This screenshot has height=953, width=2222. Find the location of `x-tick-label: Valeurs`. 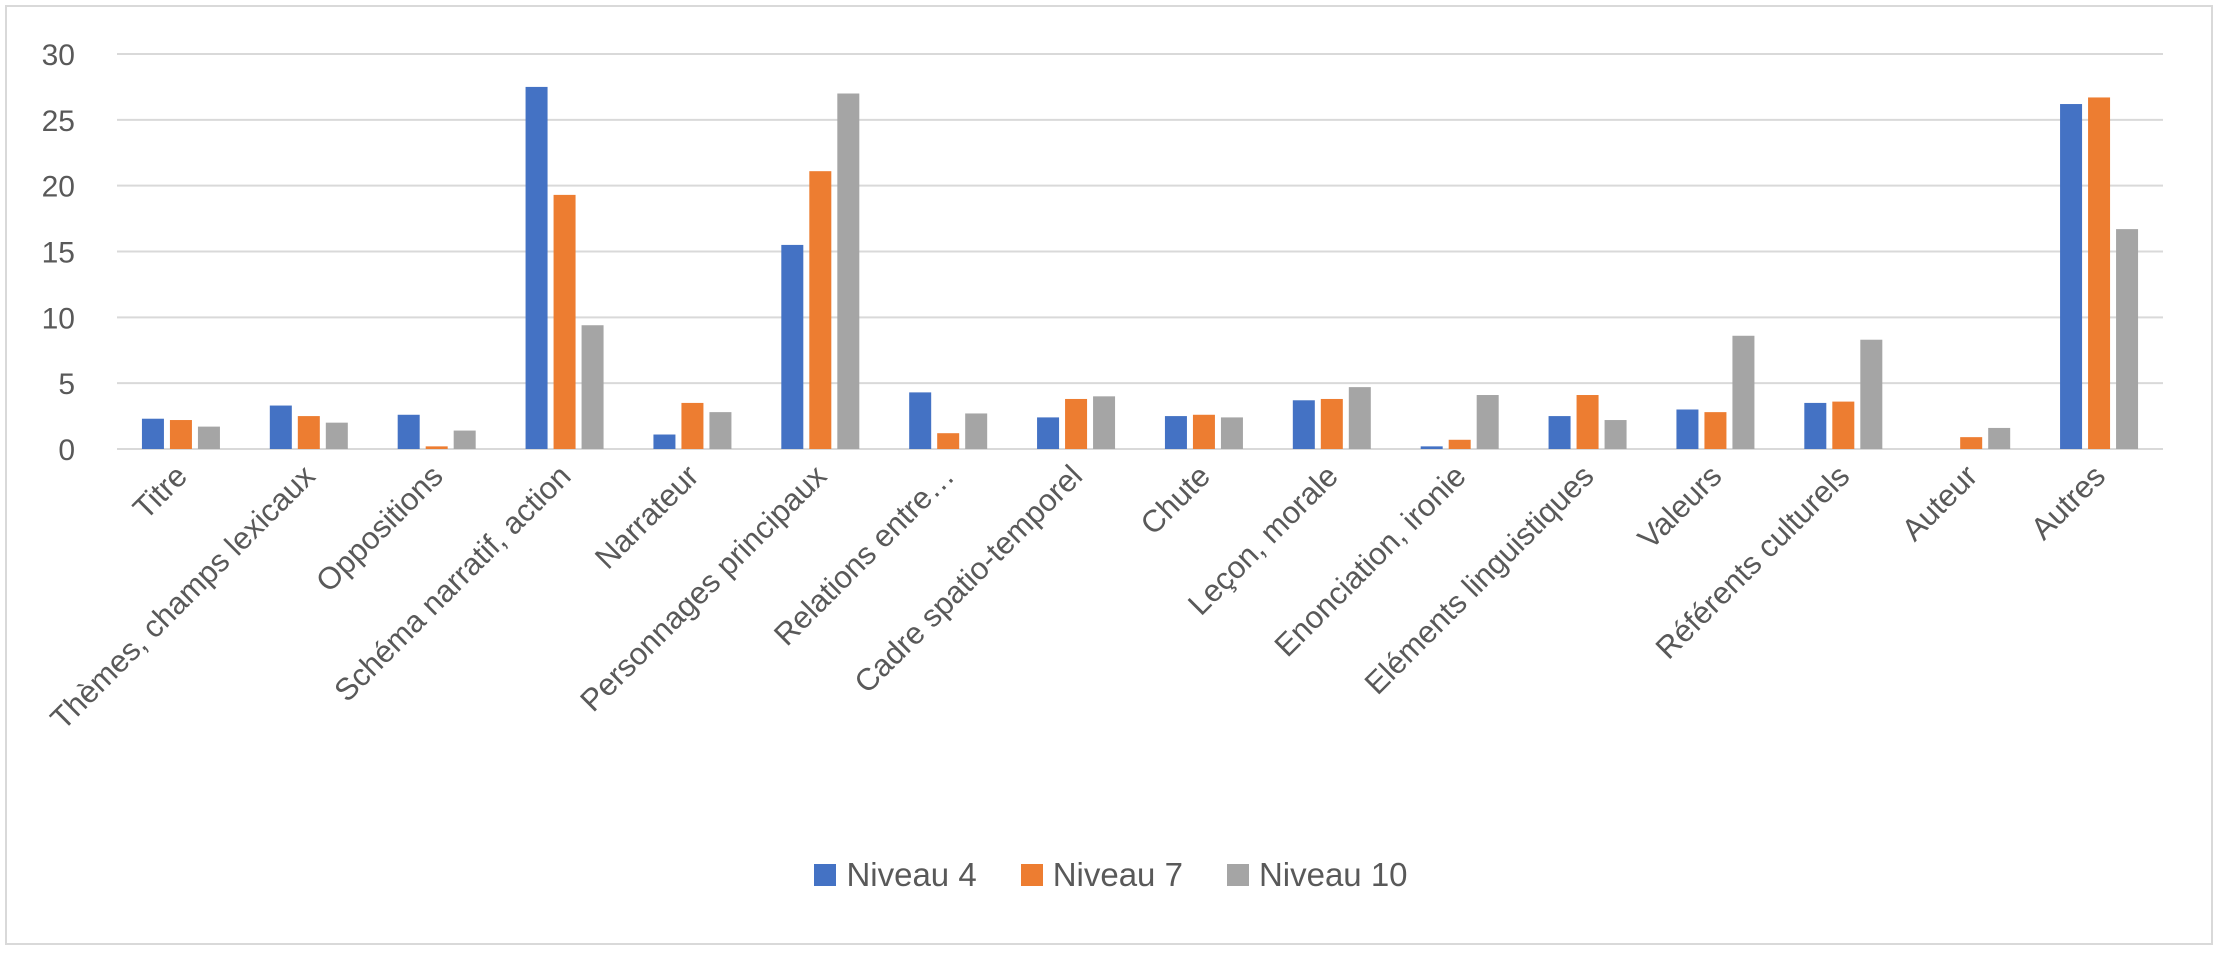

x-tick-label: Valeurs is located at coordinates (1679, 506).